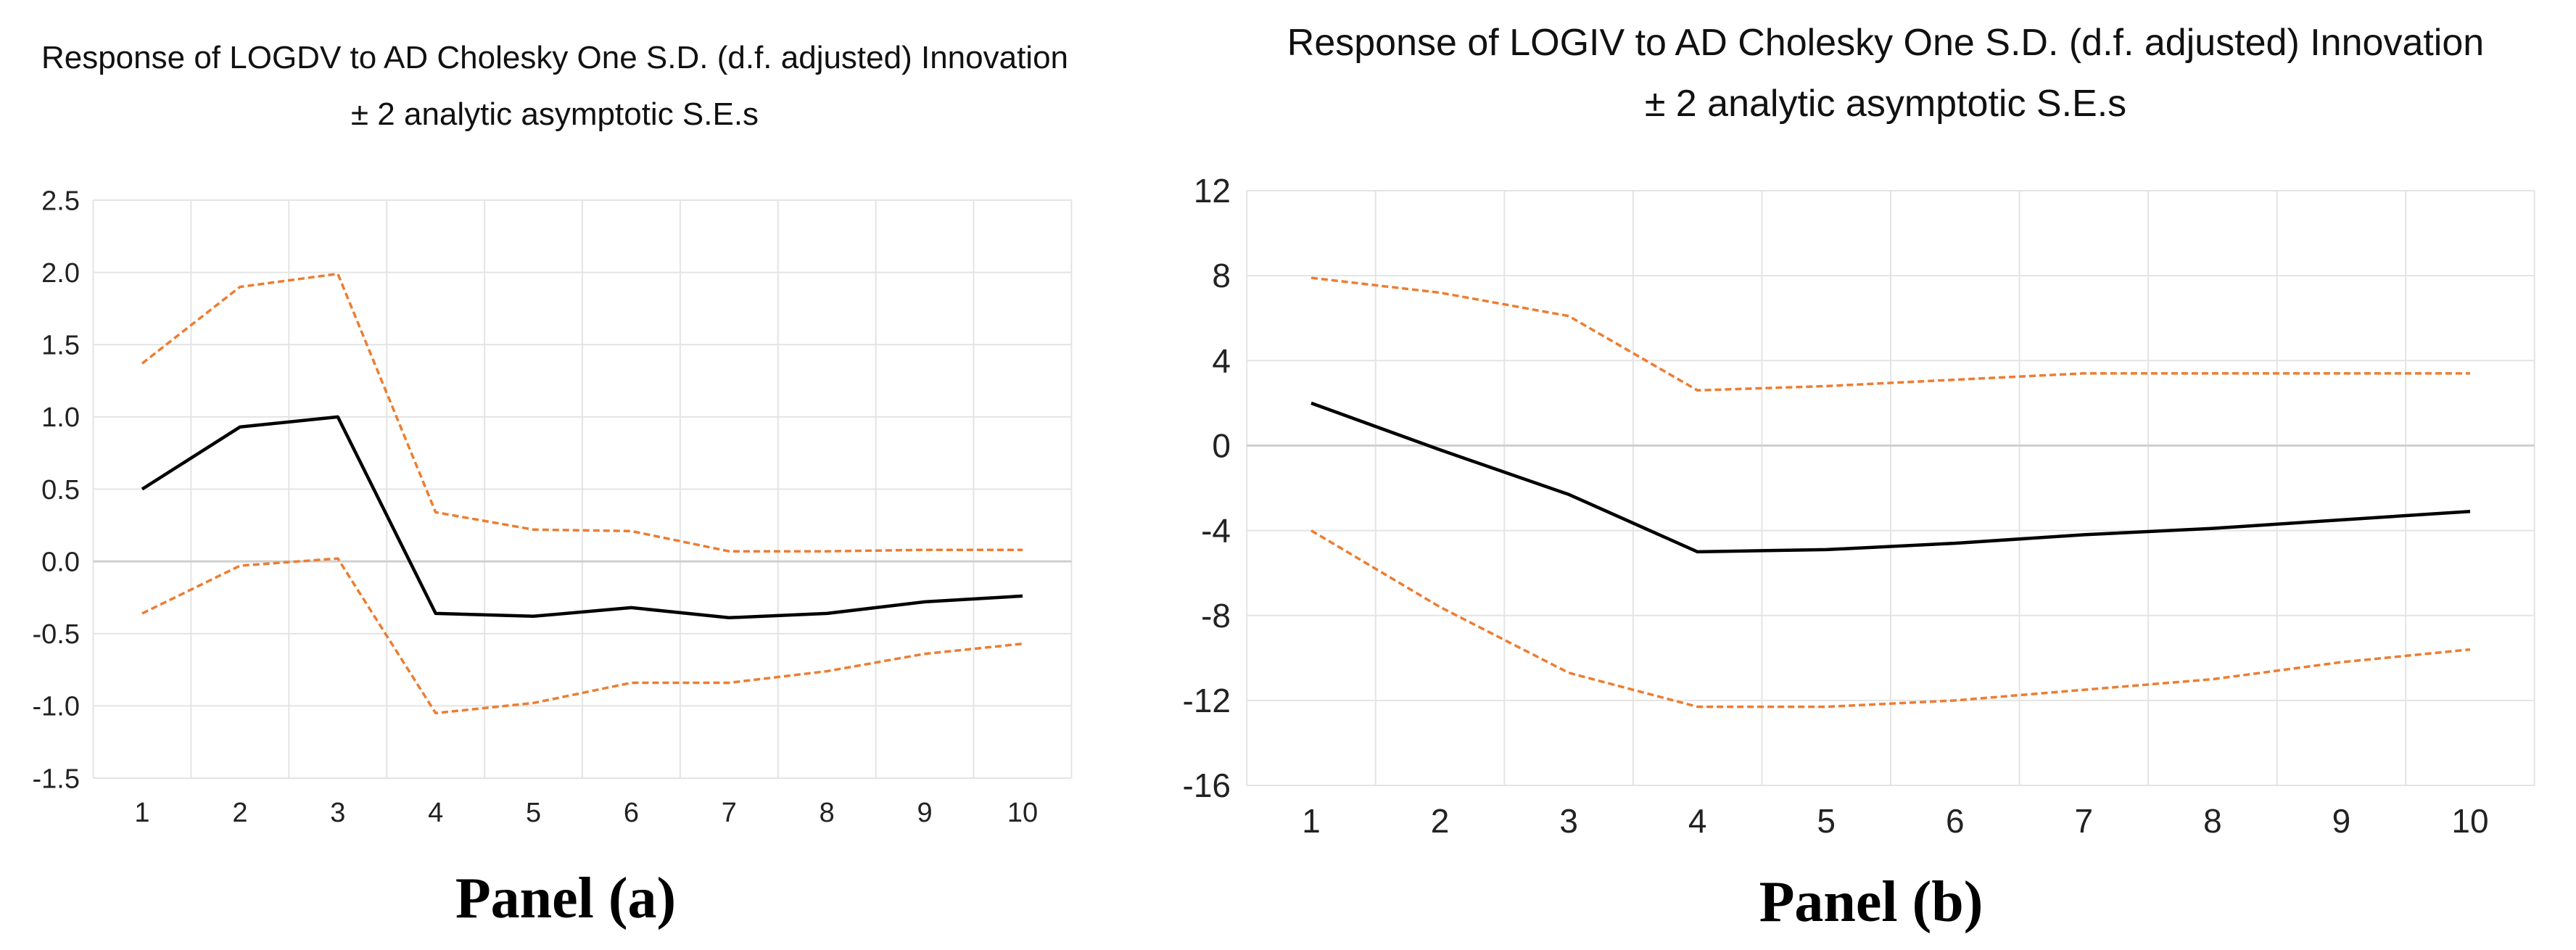  Describe the element at coordinates (586, 813) in the screenshot. I see `panel-a-x-ticks: 1 2 3 4 5 6 7 8 9 10` at that location.